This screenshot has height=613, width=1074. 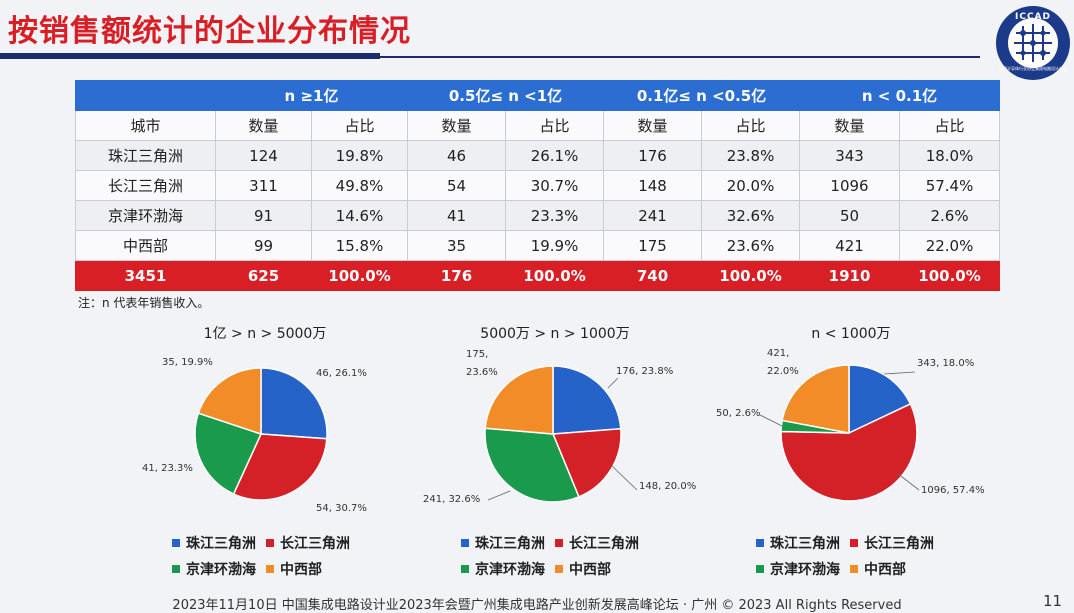 What do you see at coordinates (145, 95) in the screenshot?
I see `band-header-blank` at bounding box center [145, 95].